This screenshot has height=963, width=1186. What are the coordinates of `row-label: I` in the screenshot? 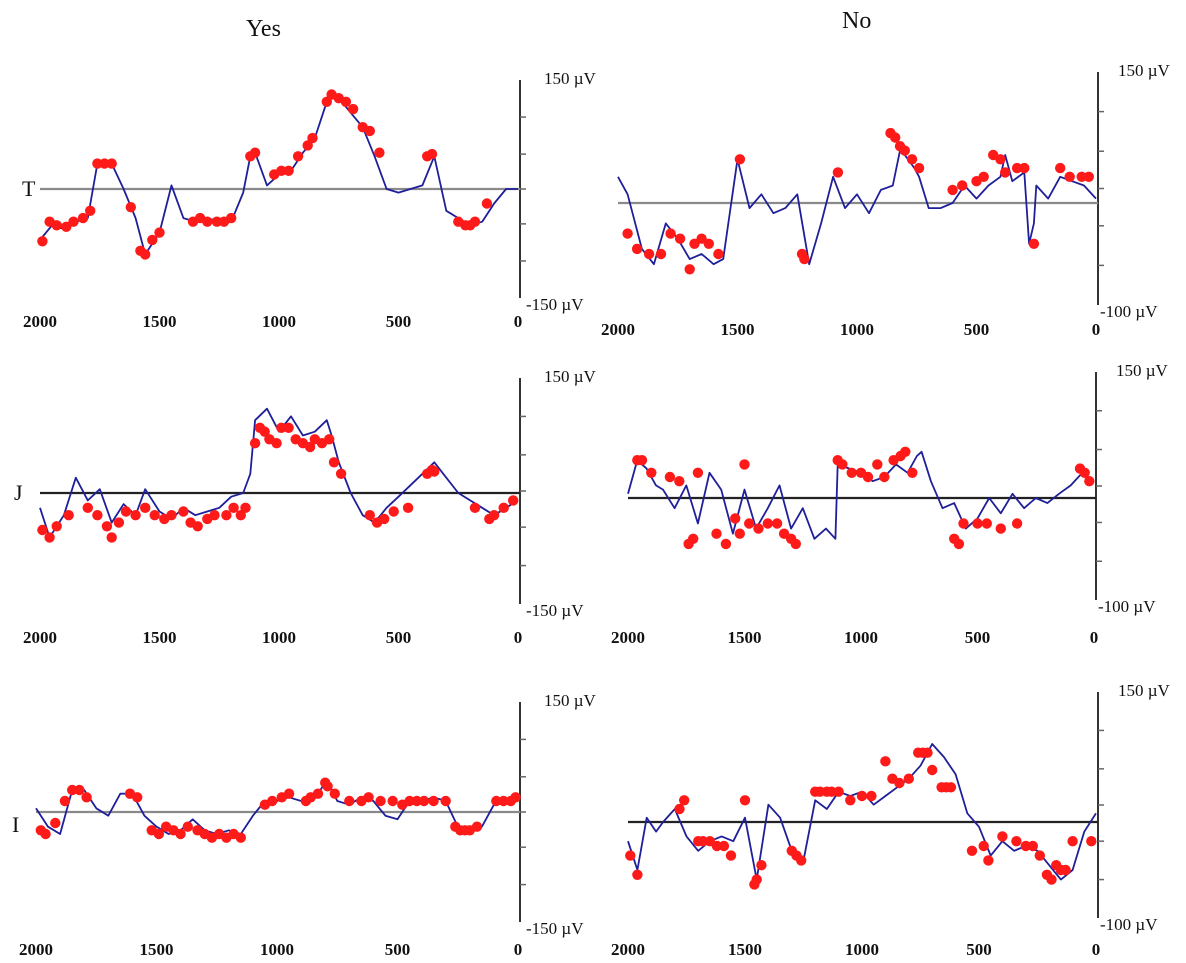 It's located at (15, 824).